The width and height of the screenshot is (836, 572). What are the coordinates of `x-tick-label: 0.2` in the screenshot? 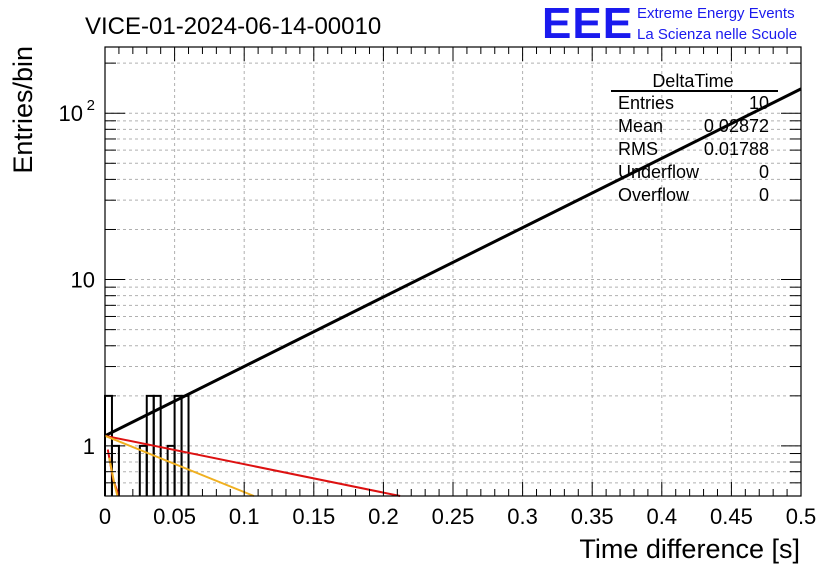 It's located at (383, 516).